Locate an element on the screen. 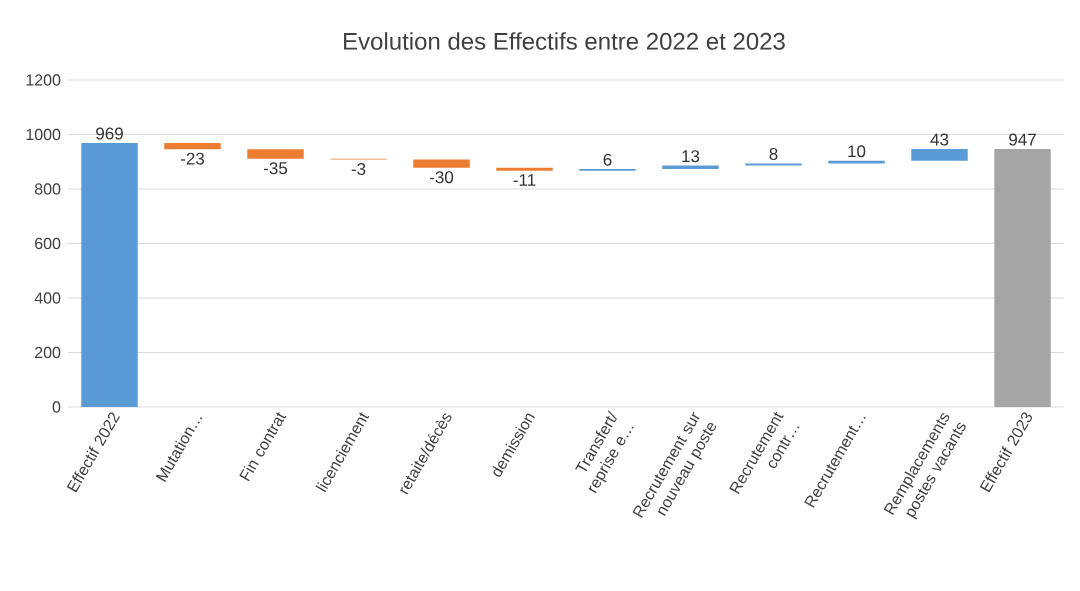  data-label: 947 is located at coordinates (1022, 139).